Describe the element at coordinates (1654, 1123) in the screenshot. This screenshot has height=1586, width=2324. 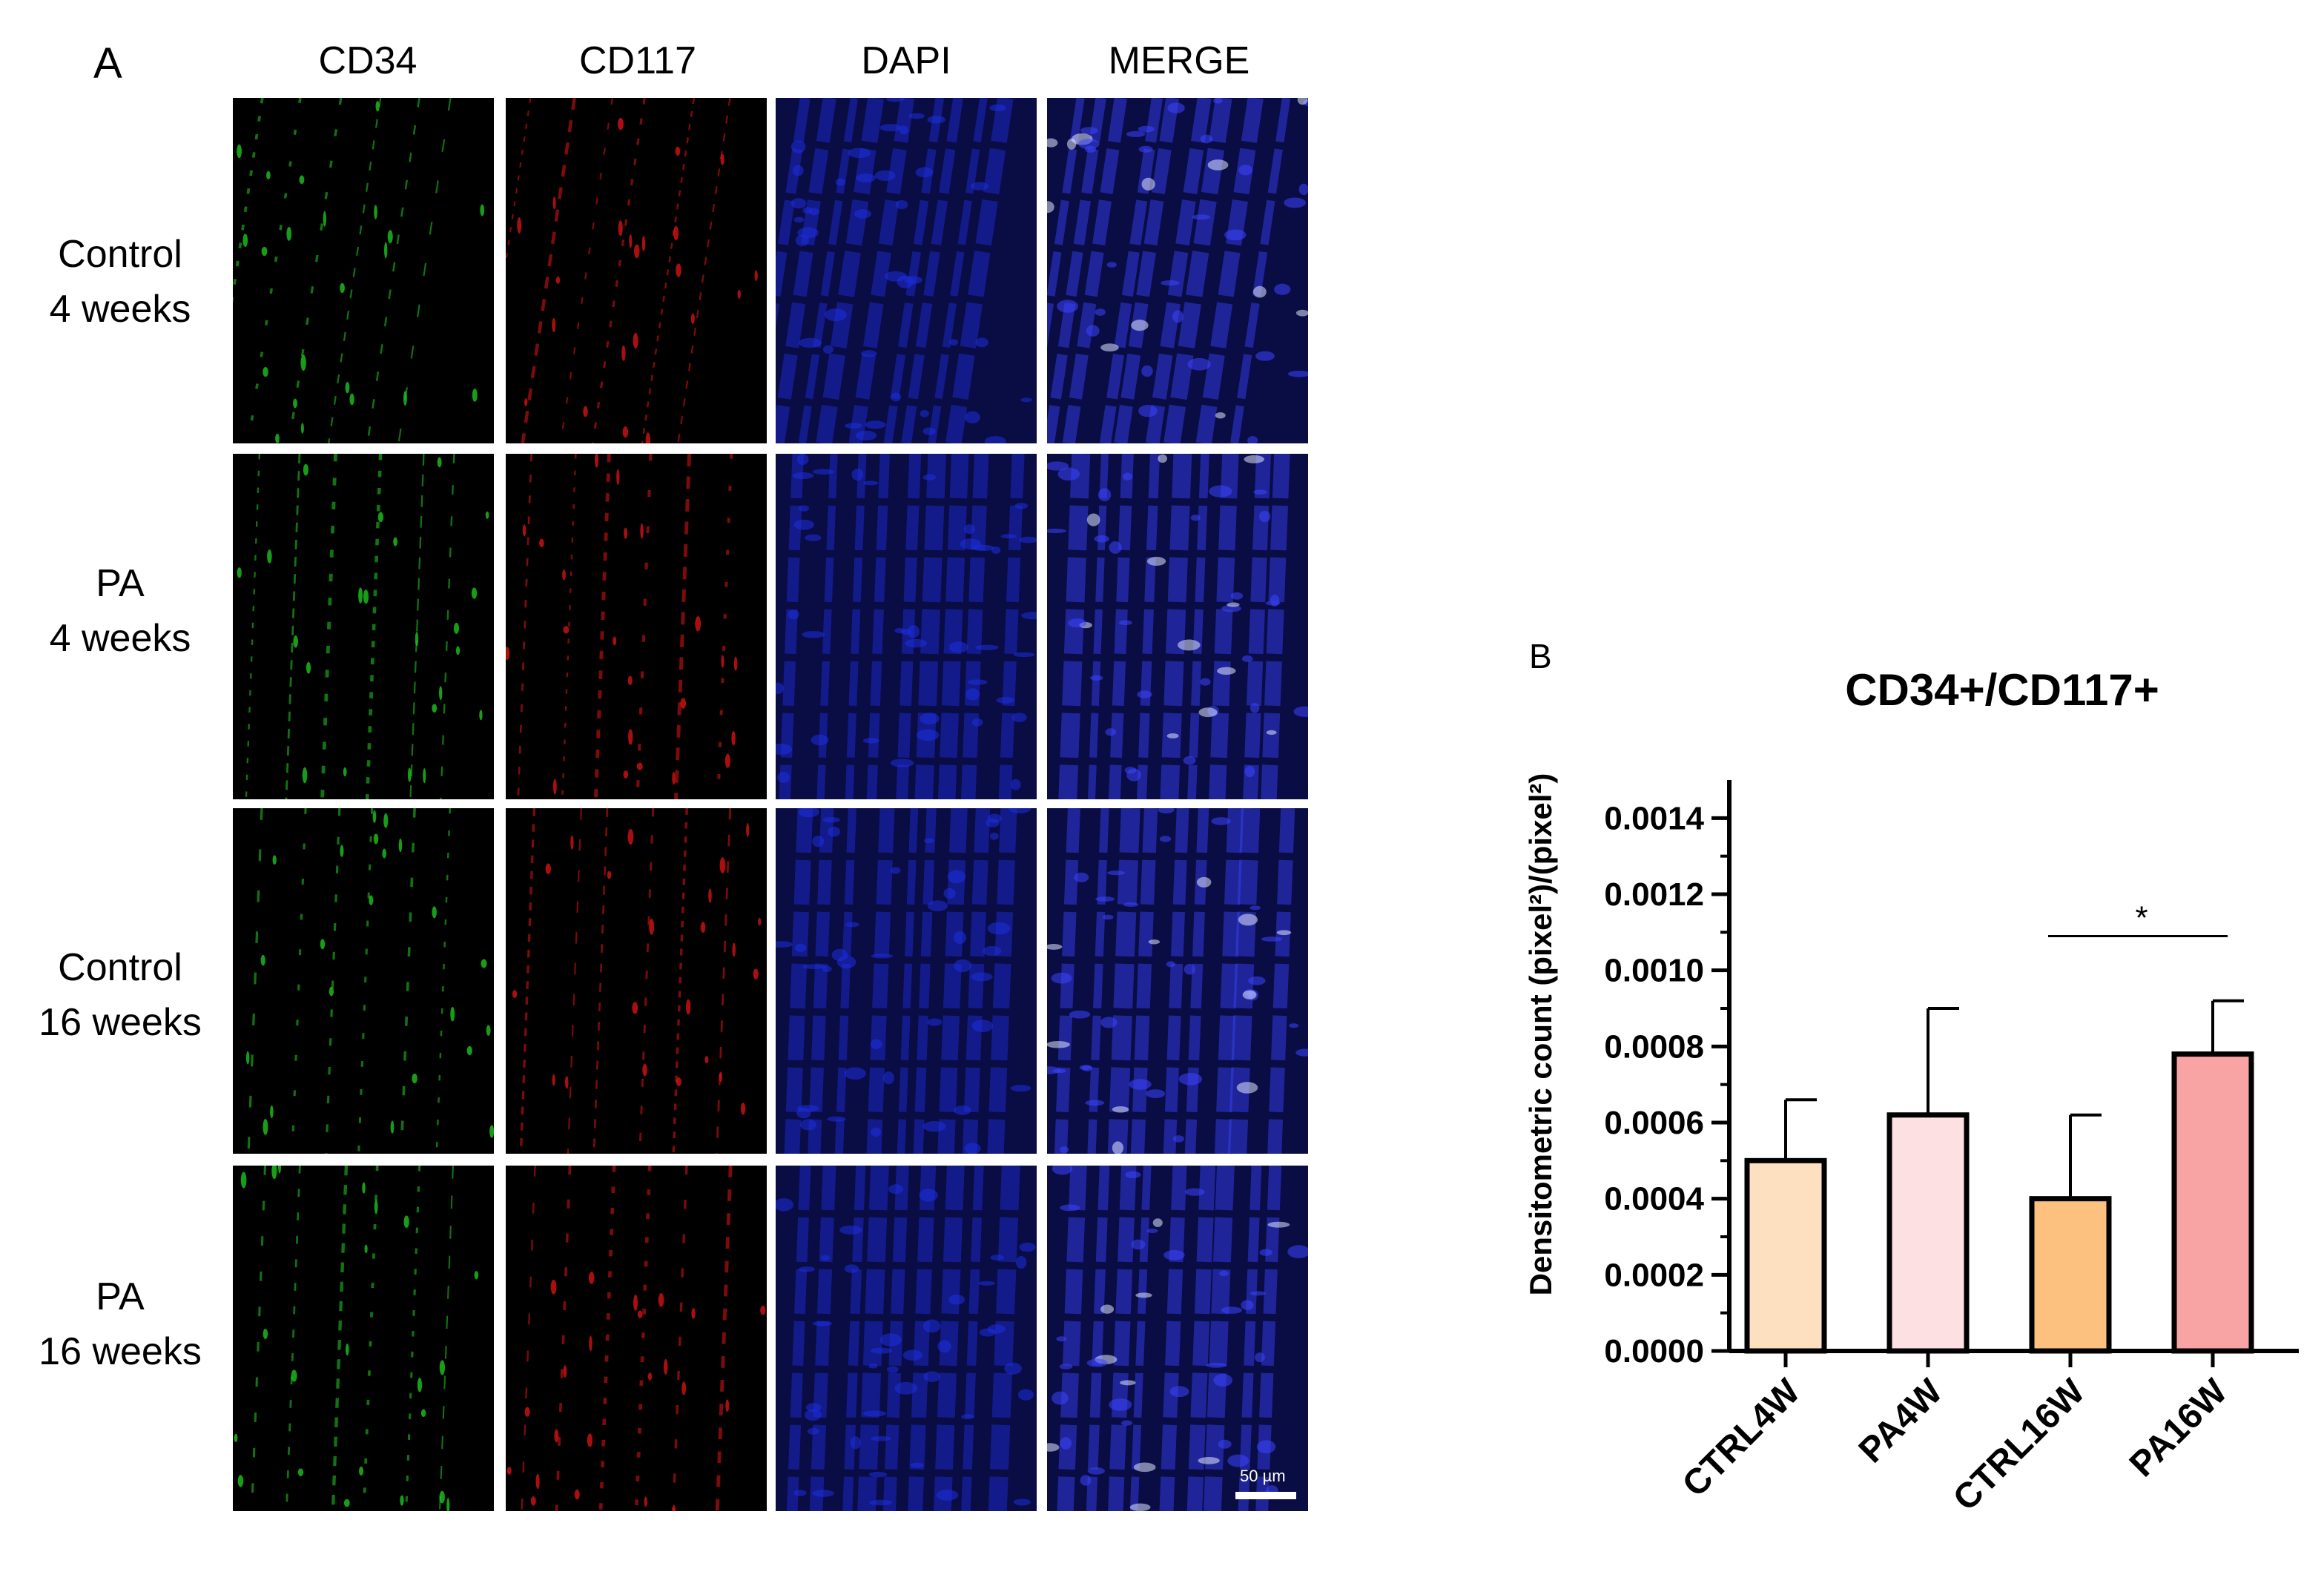
I see `y-tick-label: 0.0006` at that location.